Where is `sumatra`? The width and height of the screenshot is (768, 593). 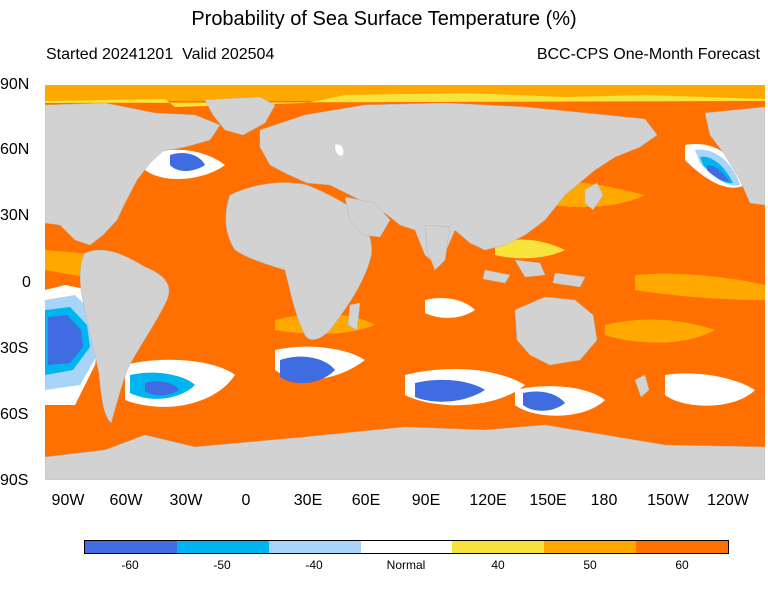 sumatra is located at coordinates (496, 276).